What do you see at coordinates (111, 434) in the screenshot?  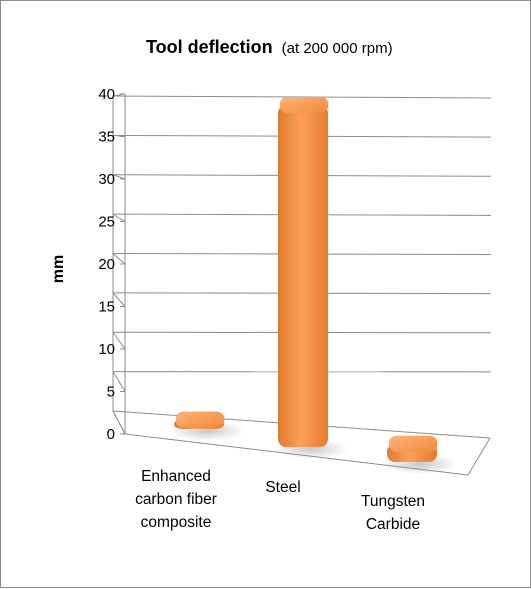 I see `y-tick-label: 0` at bounding box center [111, 434].